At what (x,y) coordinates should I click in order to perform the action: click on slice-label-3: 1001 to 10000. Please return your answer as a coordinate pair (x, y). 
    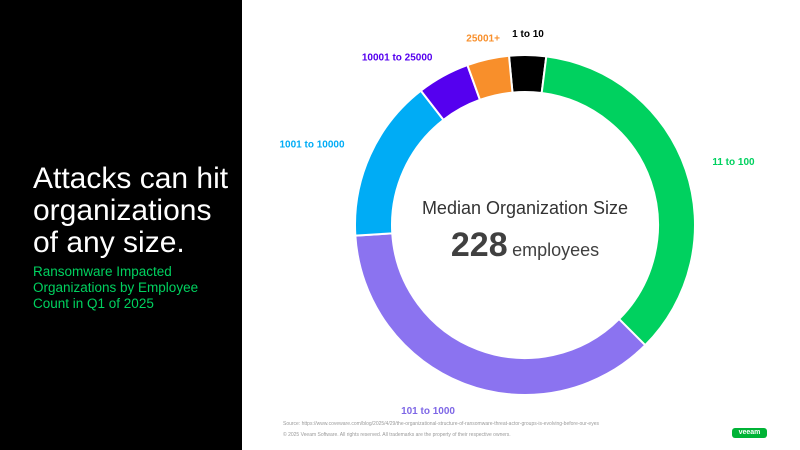
    Looking at the image, I should click on (311, 145).